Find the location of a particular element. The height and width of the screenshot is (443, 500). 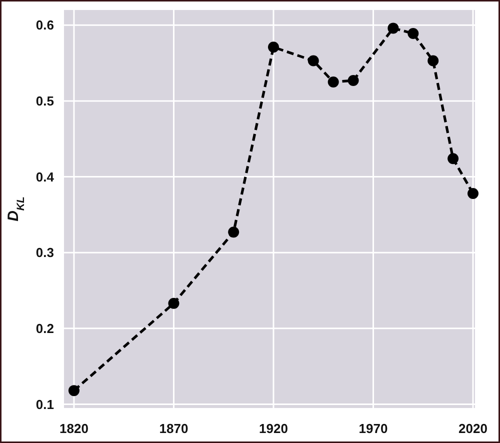

y-tick-label: 0.5 is located at coordinates (45, 101).